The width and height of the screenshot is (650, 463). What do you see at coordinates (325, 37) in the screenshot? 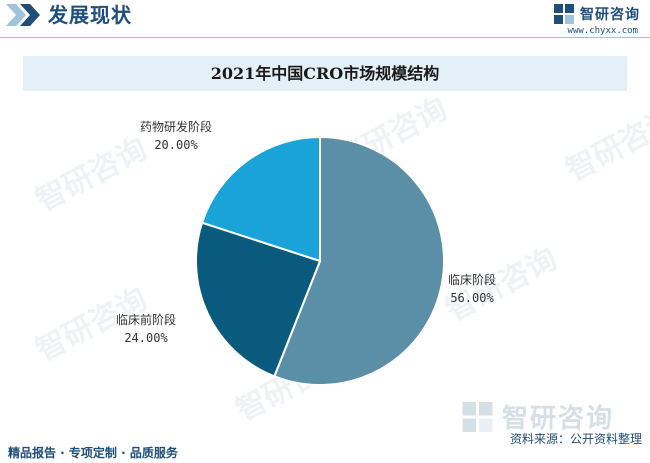
I see `header-divider` at bounding box center [325, 37].